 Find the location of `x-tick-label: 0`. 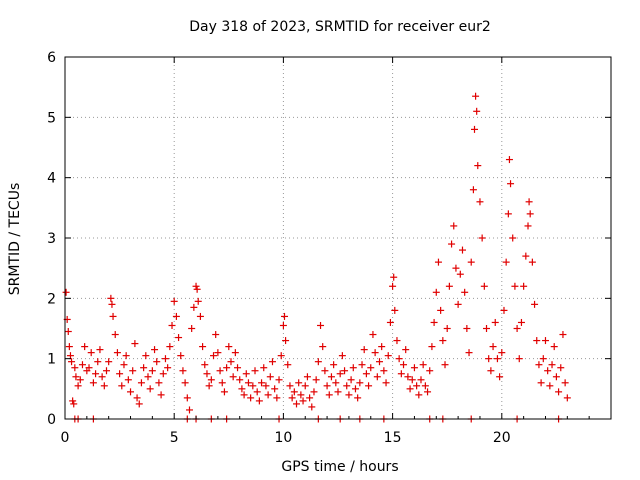

x-tick-label: 0 is located at coordinates (65, 438).